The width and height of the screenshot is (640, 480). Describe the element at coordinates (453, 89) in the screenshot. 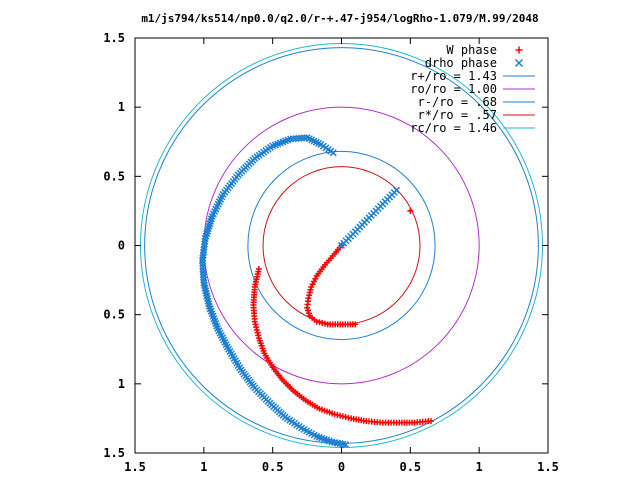

I see `legend-label-3: ro/ro = 1.00` at that location.